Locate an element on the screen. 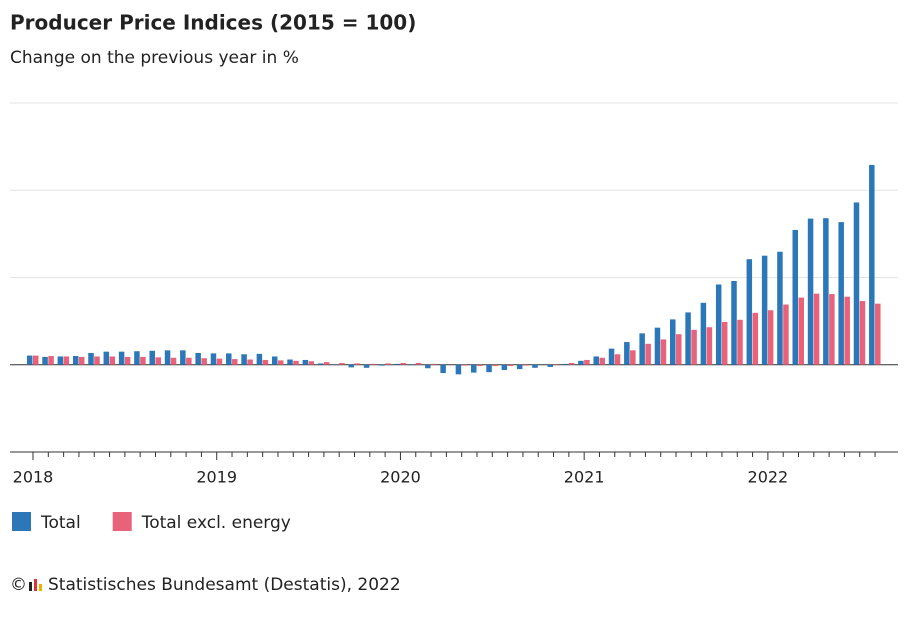 Image resolution: width=913 pixels, height=617 pixels. legend-label: Total excl. energy is located at coordinates (216, 523).